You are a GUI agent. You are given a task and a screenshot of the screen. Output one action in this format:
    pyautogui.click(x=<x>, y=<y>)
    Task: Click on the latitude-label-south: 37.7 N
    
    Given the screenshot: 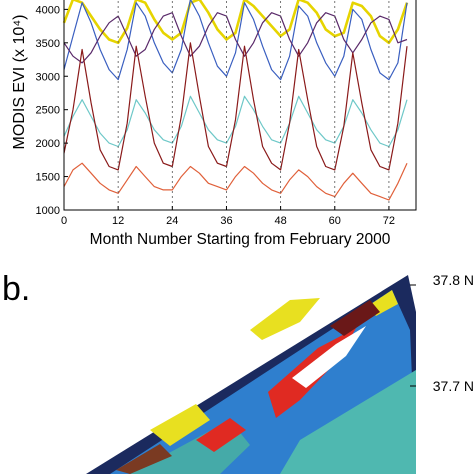 What is the action you would take?
    pyautogui.click(x=453, y=386)
    